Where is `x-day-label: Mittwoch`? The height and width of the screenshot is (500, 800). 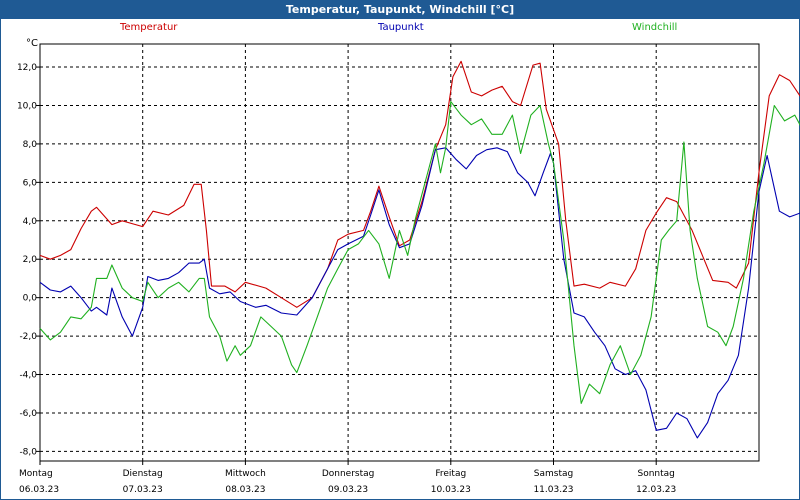
x-day-label: Mittwoch is located at coordinates (245, 474).